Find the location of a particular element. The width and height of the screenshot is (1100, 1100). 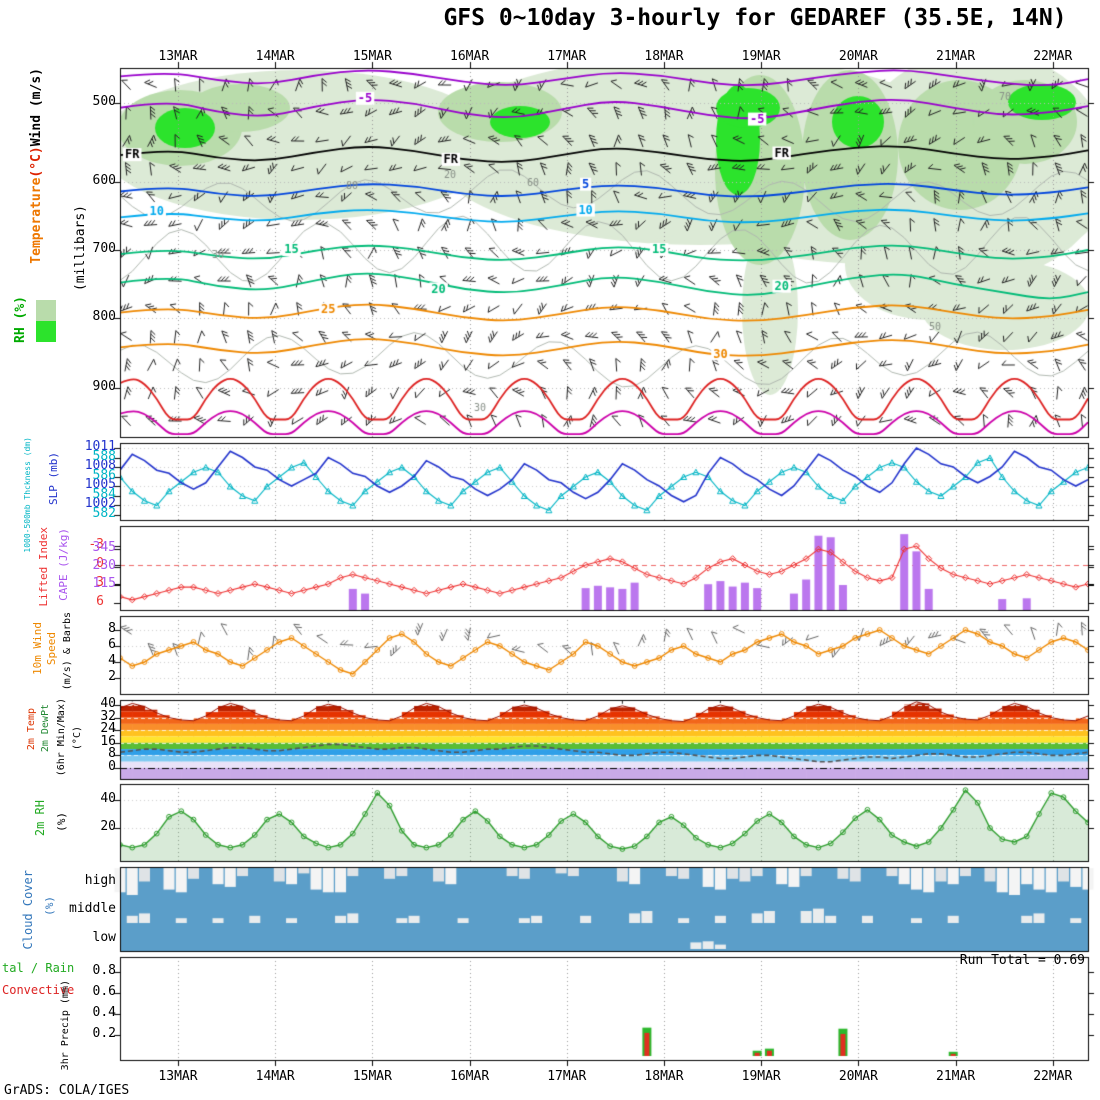

top-date-label: 16MAR is located at coordinates (470, 56).